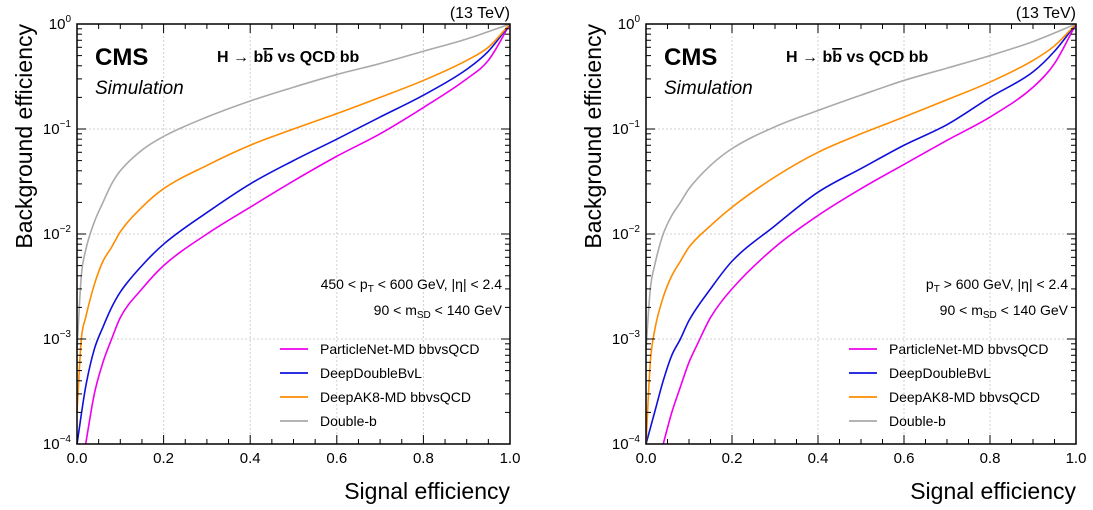 This screenshot has height=510, width=1093. Describe the element at coordinates (412, 285) in the screenshot. I see `selection-cut-text: 450 < pT < 600 GeV, |η| < 2.4` at that location.